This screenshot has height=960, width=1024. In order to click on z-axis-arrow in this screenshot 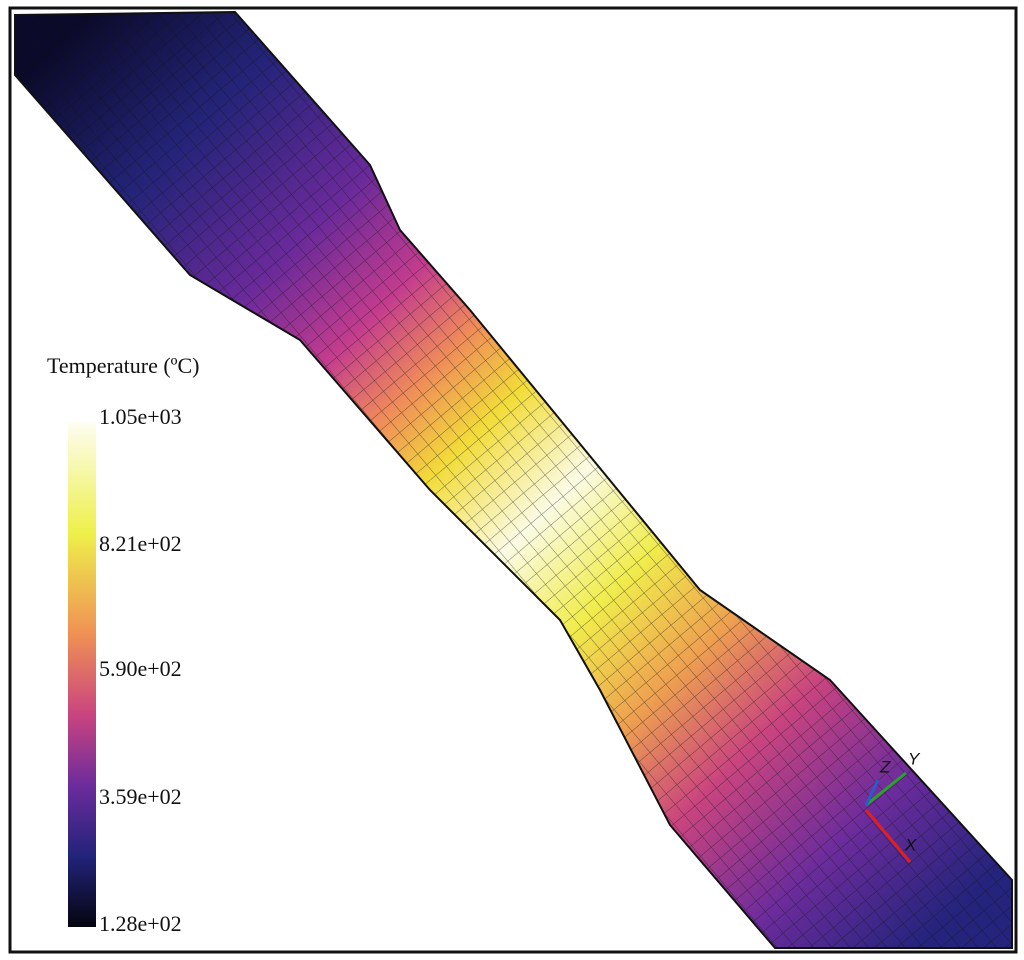, I will do `click(872, 792)`.